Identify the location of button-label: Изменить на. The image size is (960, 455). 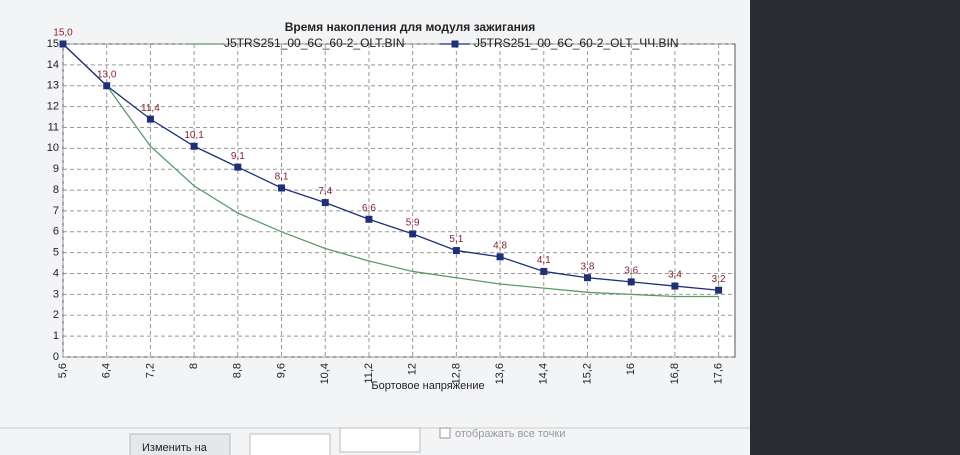
(175, 448).